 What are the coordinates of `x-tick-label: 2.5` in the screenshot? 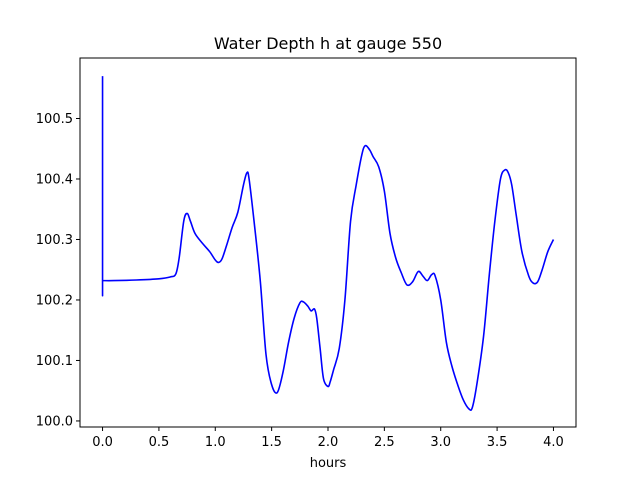 It's located at (384, 442).